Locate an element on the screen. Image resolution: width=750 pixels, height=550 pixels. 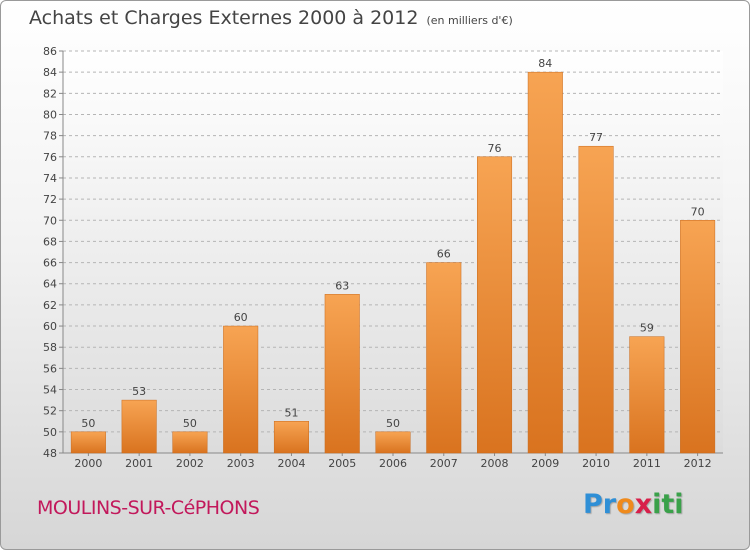
data-label: 77 is located at coordinates (596, 137).